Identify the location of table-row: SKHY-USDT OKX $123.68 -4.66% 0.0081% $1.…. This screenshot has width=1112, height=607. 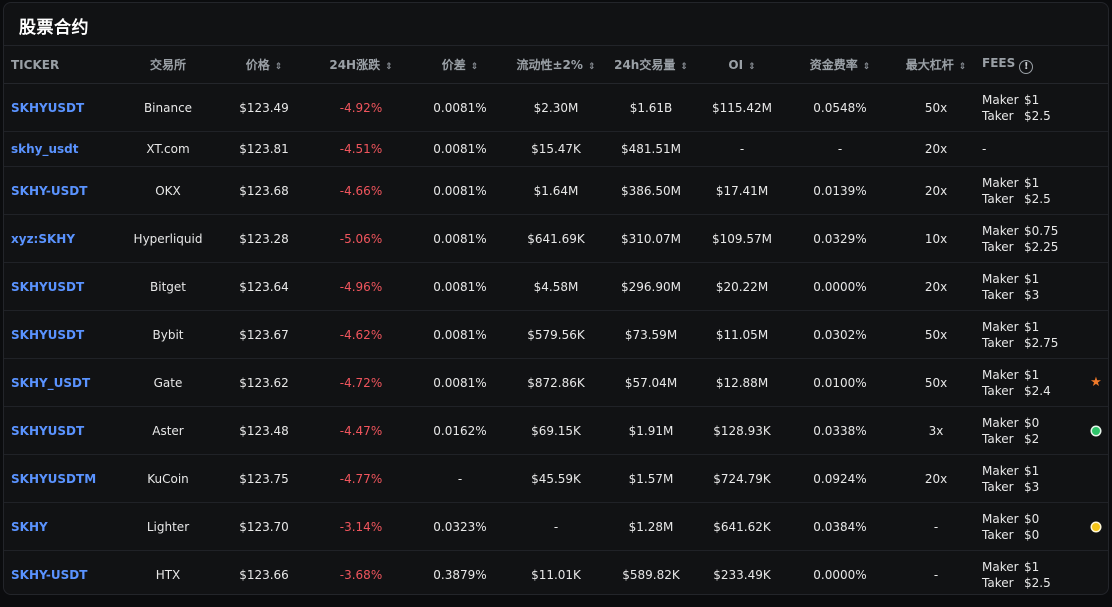
(556, 190).